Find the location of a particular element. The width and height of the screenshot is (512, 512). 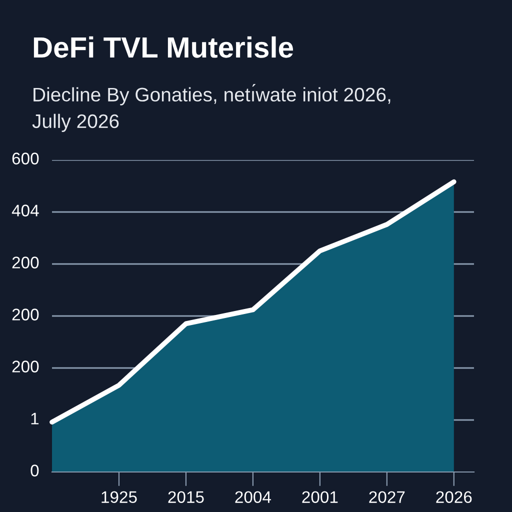

chart-title: DeFi TVL Muterisle is located at coordinates (164, 47).